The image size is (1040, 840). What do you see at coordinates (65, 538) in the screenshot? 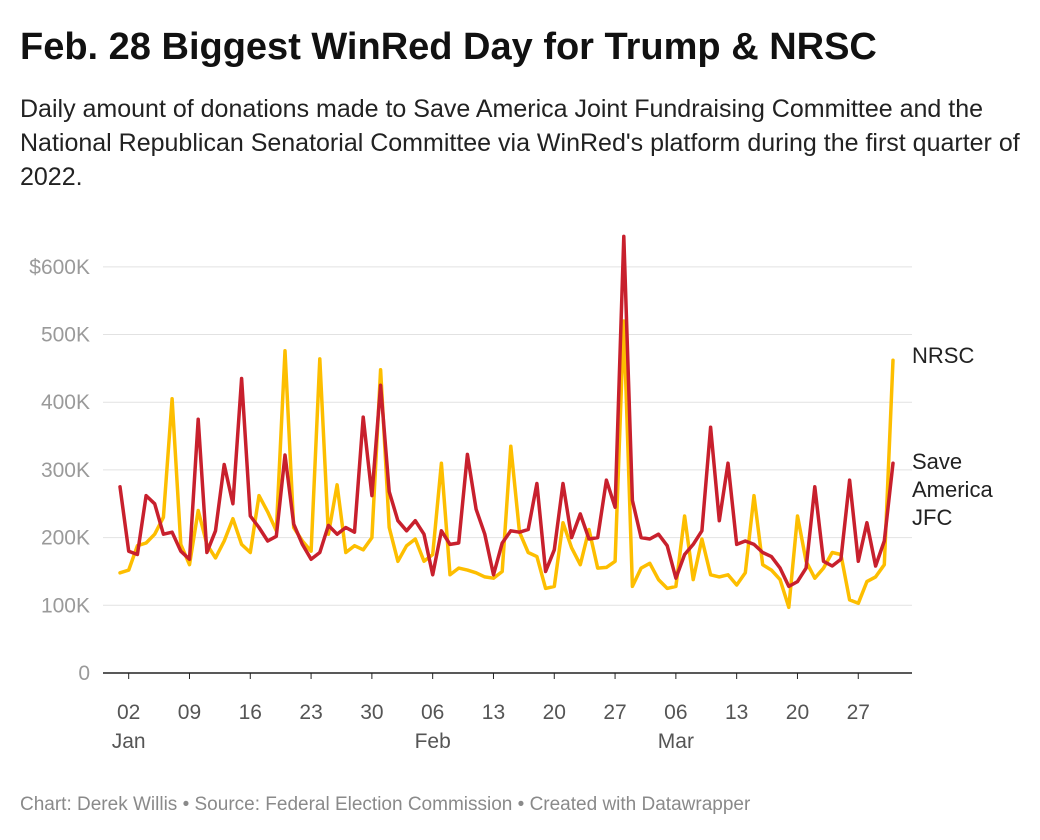
I see `y-tick-label: 200K` at bounding box center [65, 538].